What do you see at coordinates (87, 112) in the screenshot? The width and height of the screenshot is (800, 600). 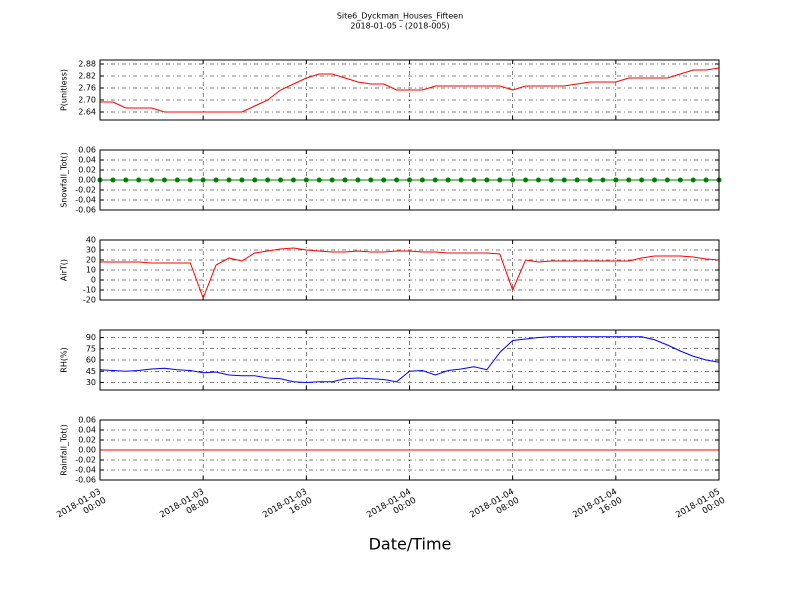 I see `y-tick-label: 2.64` at bounding box center [87, 112].